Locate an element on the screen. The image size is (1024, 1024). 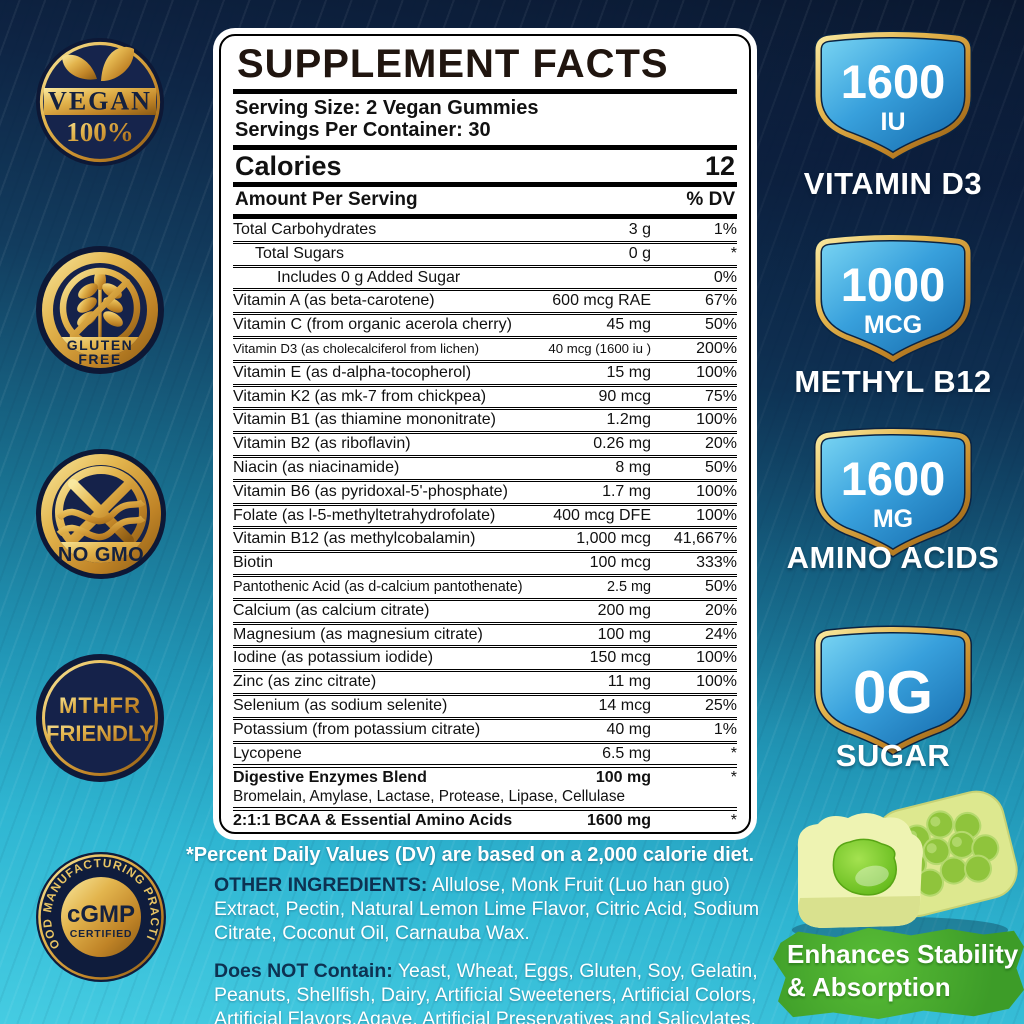
table-row: Vitamin B2 (as riboflavin) 0.26 mg 20% is located at coordinates (485, 443).